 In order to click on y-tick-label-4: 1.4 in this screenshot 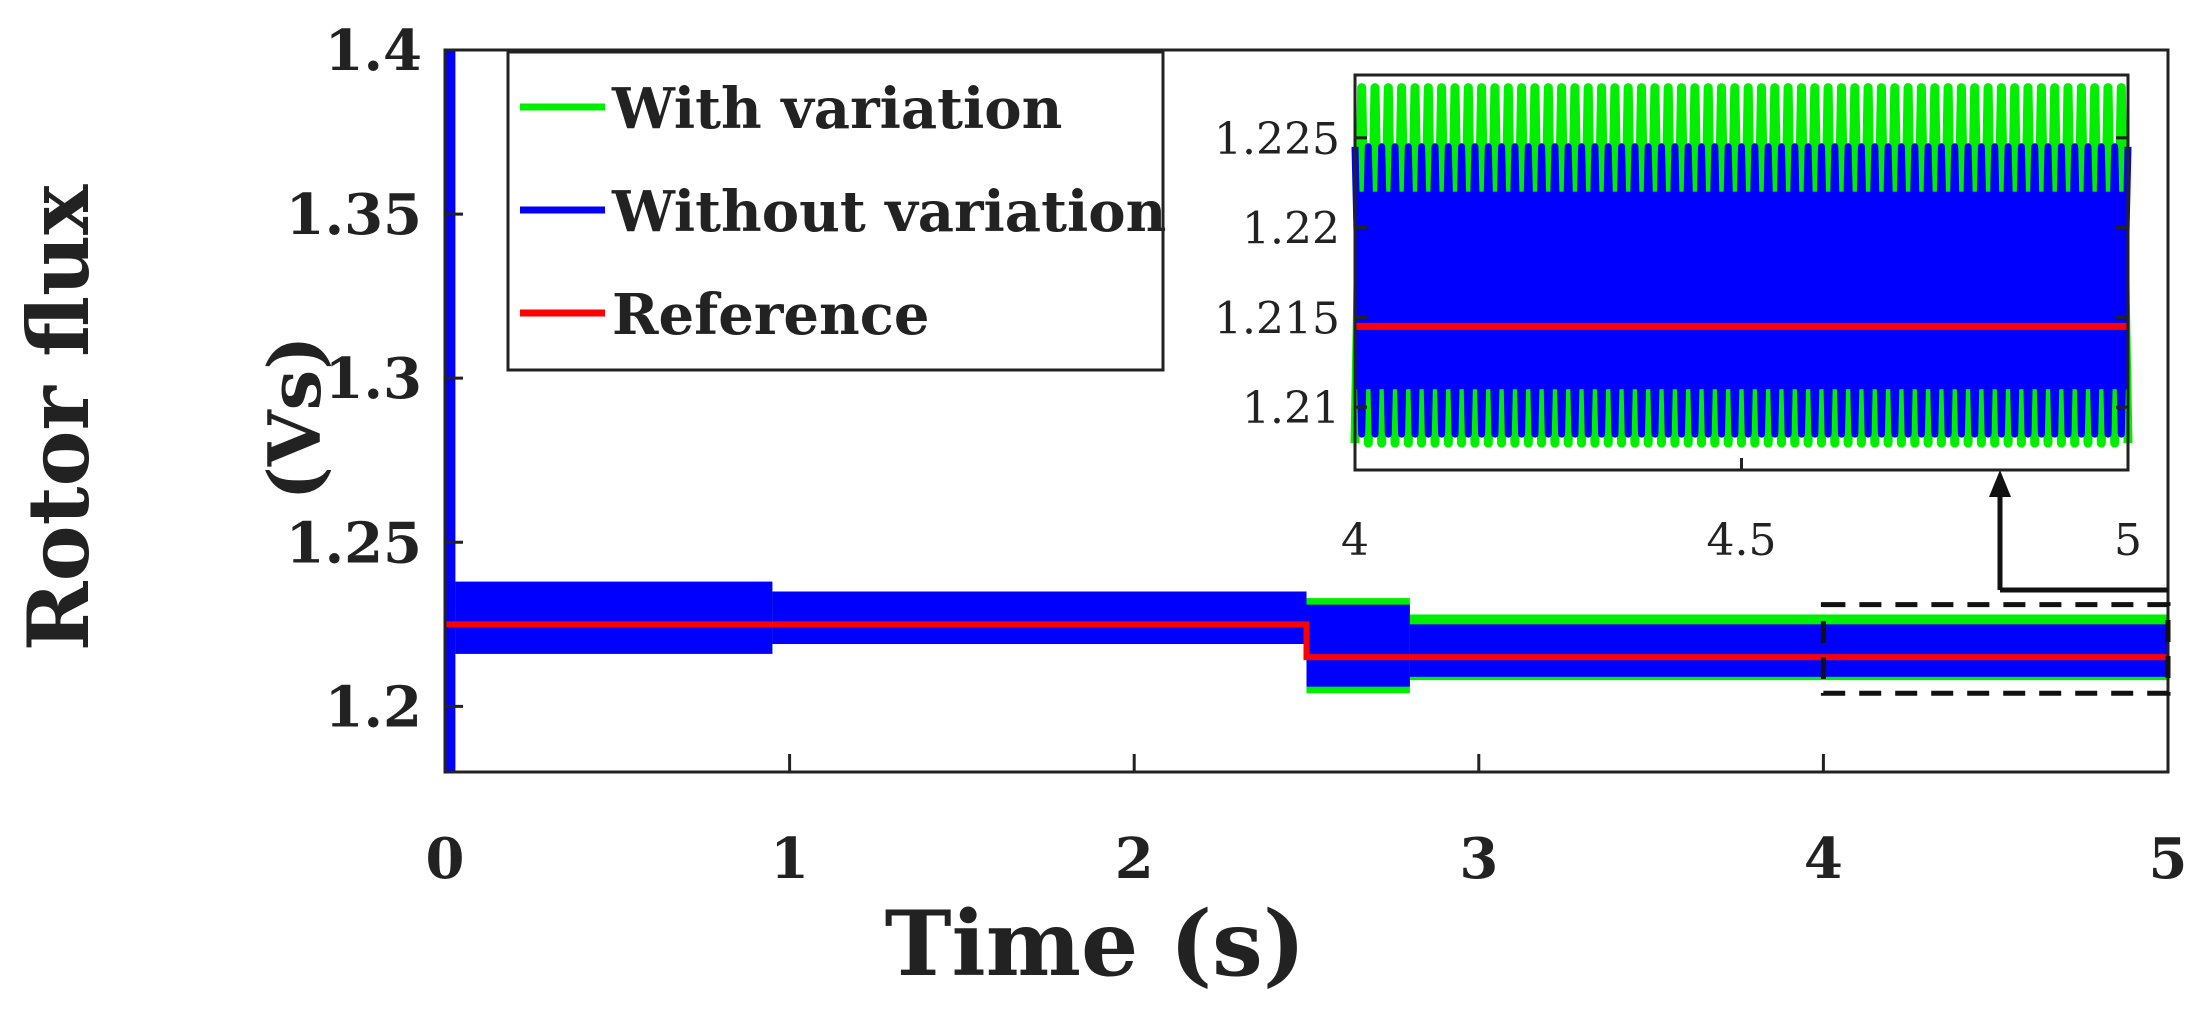, I will do `click(373, 51)`.